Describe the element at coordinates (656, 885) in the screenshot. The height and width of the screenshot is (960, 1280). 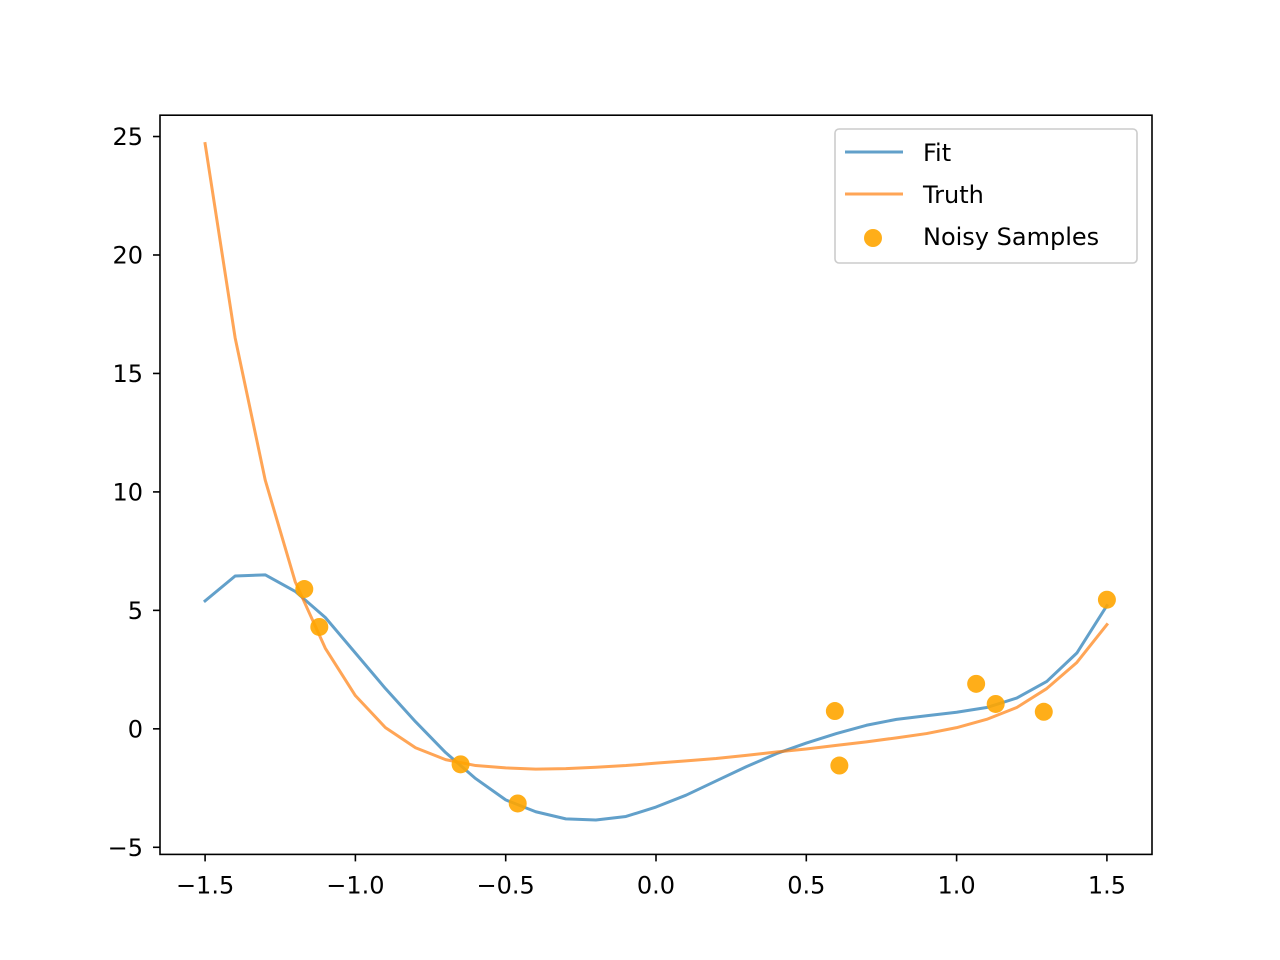
I see `x-tick-label: 0.0` at that location.